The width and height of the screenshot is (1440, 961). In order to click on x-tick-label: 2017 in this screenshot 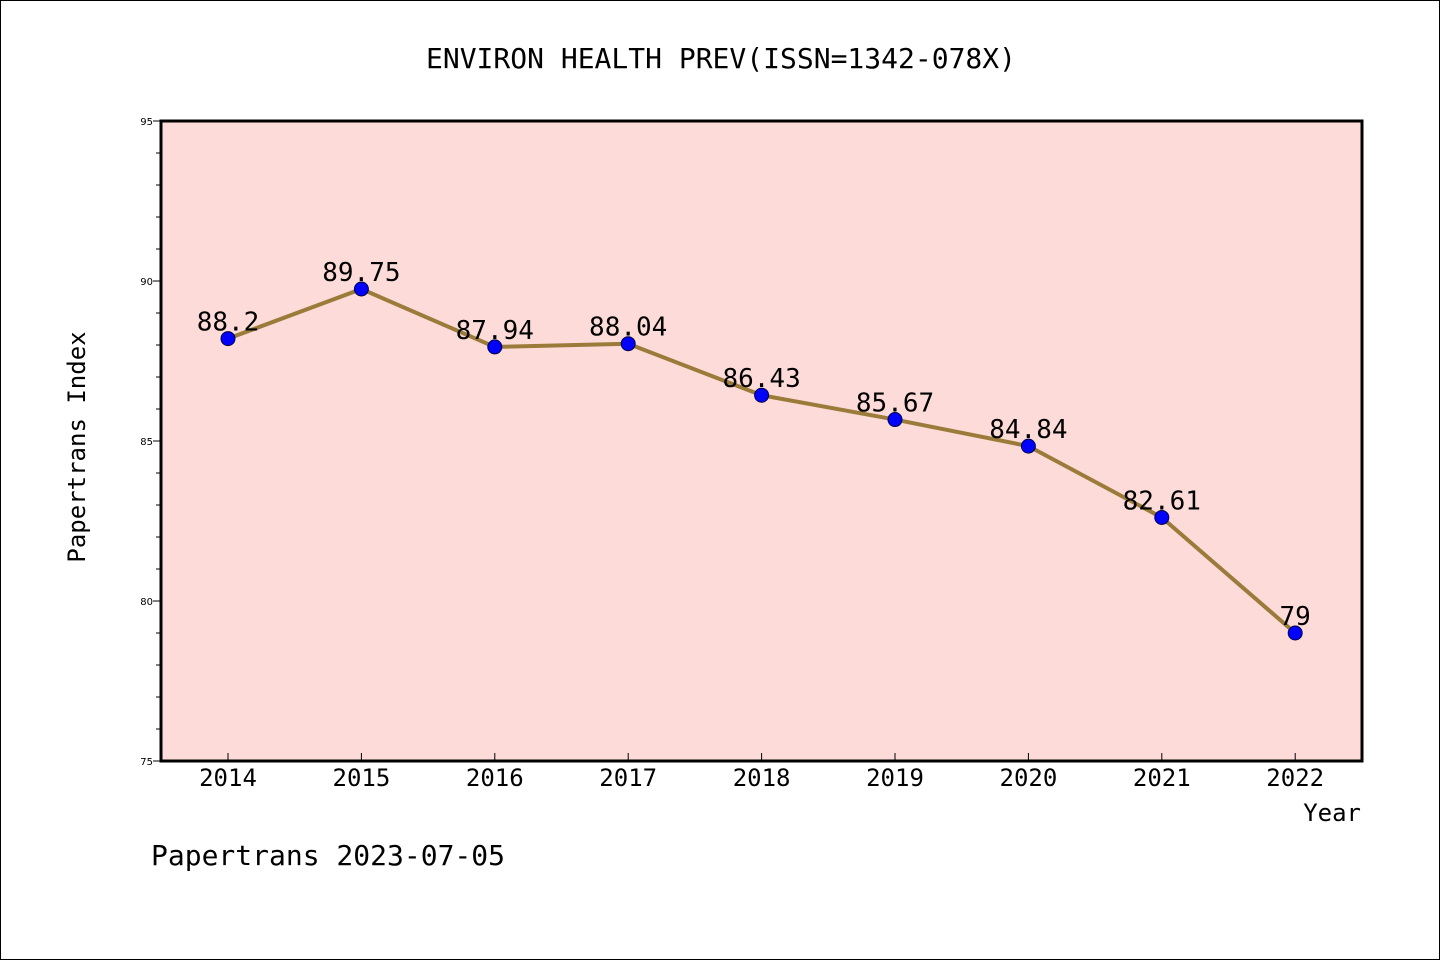, I will do `click(628, 778)`.